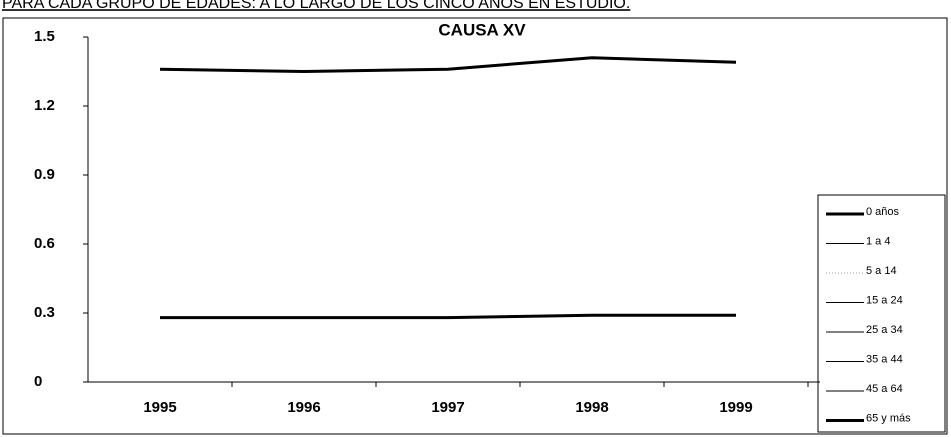 This screenshot has width=951, height=437. Describe the element at coordinates (482, 29) in the screenshot. I see `chart-title: CAUSA XV` at that location.